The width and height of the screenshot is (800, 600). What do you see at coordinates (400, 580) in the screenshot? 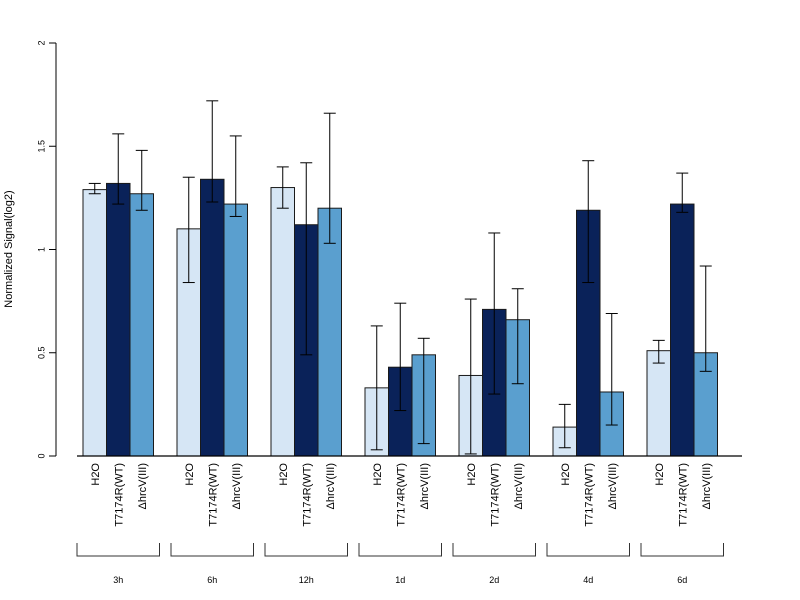
I see `category-label: 1d` at bounding box center [400, 580].